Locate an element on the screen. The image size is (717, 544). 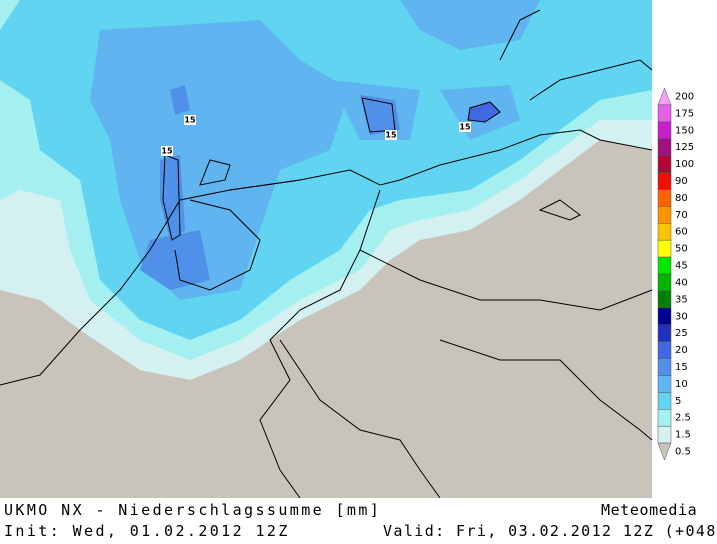
legend-label: 30 is located at coordinates (681, 316).